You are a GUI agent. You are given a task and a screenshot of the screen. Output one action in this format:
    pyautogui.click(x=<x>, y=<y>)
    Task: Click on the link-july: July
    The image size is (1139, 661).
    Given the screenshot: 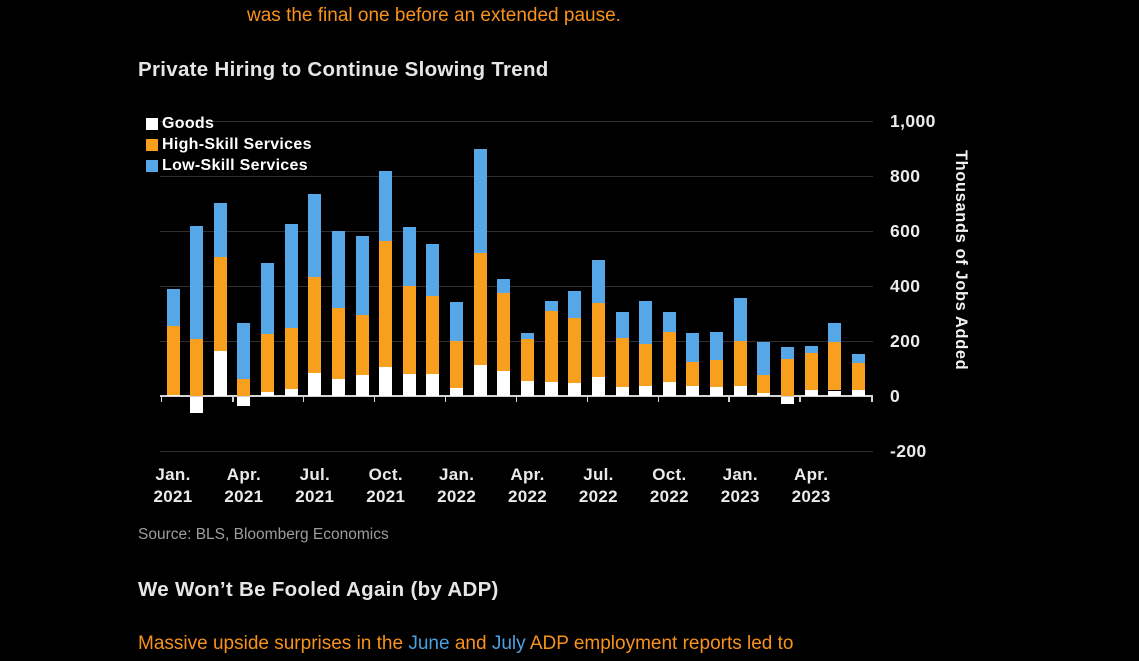 What is the action you would take?
    pyautogui.click(x=508, y=643)
    